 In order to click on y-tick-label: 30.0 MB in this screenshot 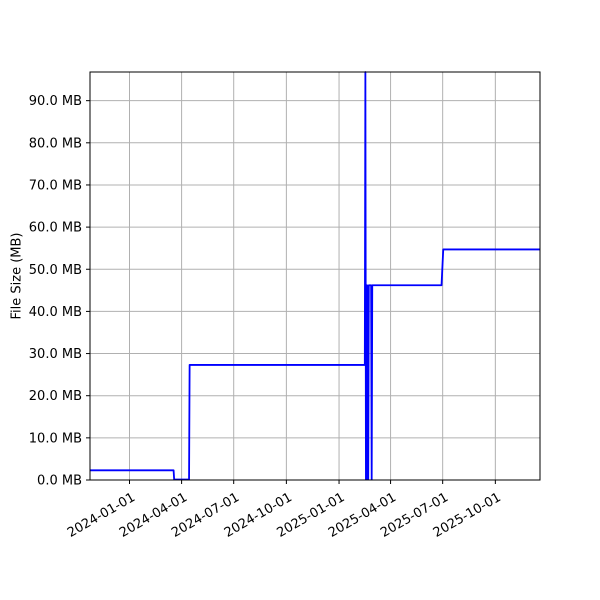, I will do `click(55, 354)`.